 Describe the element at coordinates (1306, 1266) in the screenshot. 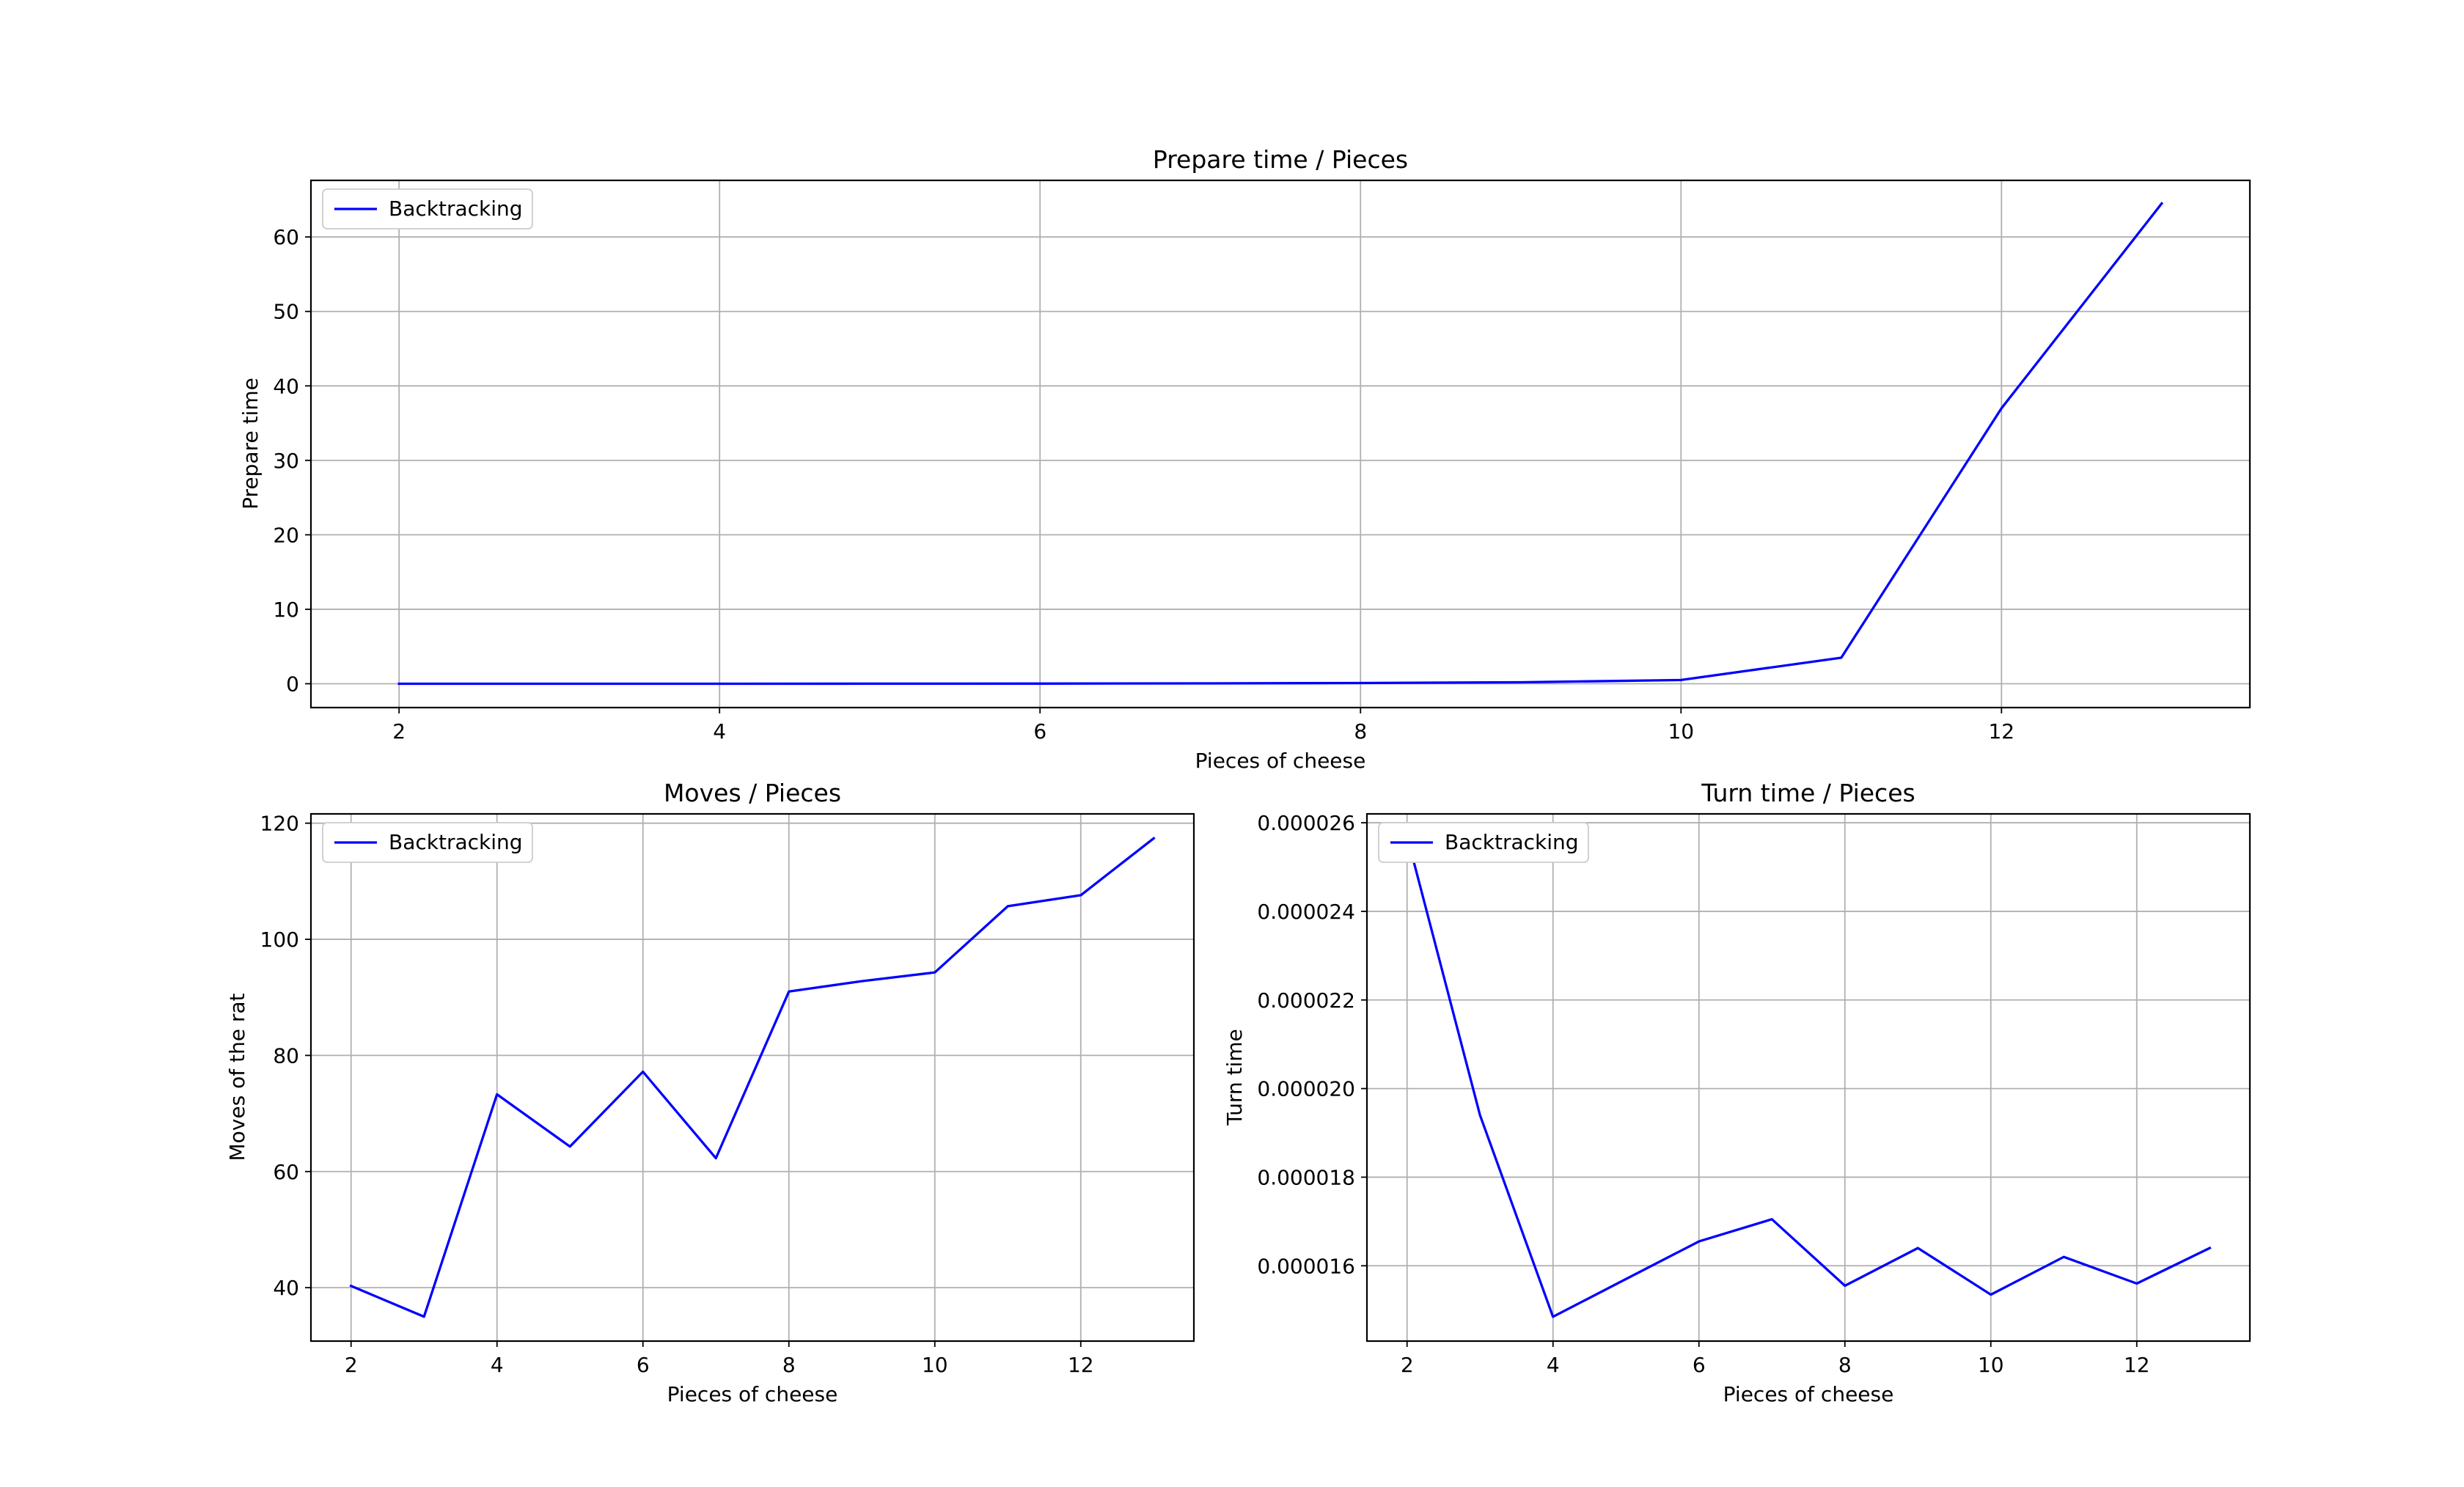

I see `y-tick-label: 0.000016` at that location.